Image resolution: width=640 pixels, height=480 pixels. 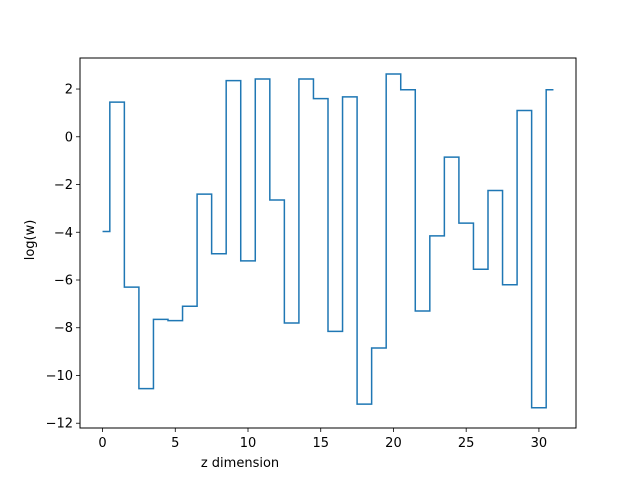 What do you see at coordinates (240, 463) in the screenshot?
I see `x-axis-label: z dimension` at bounding box center [240, 463].